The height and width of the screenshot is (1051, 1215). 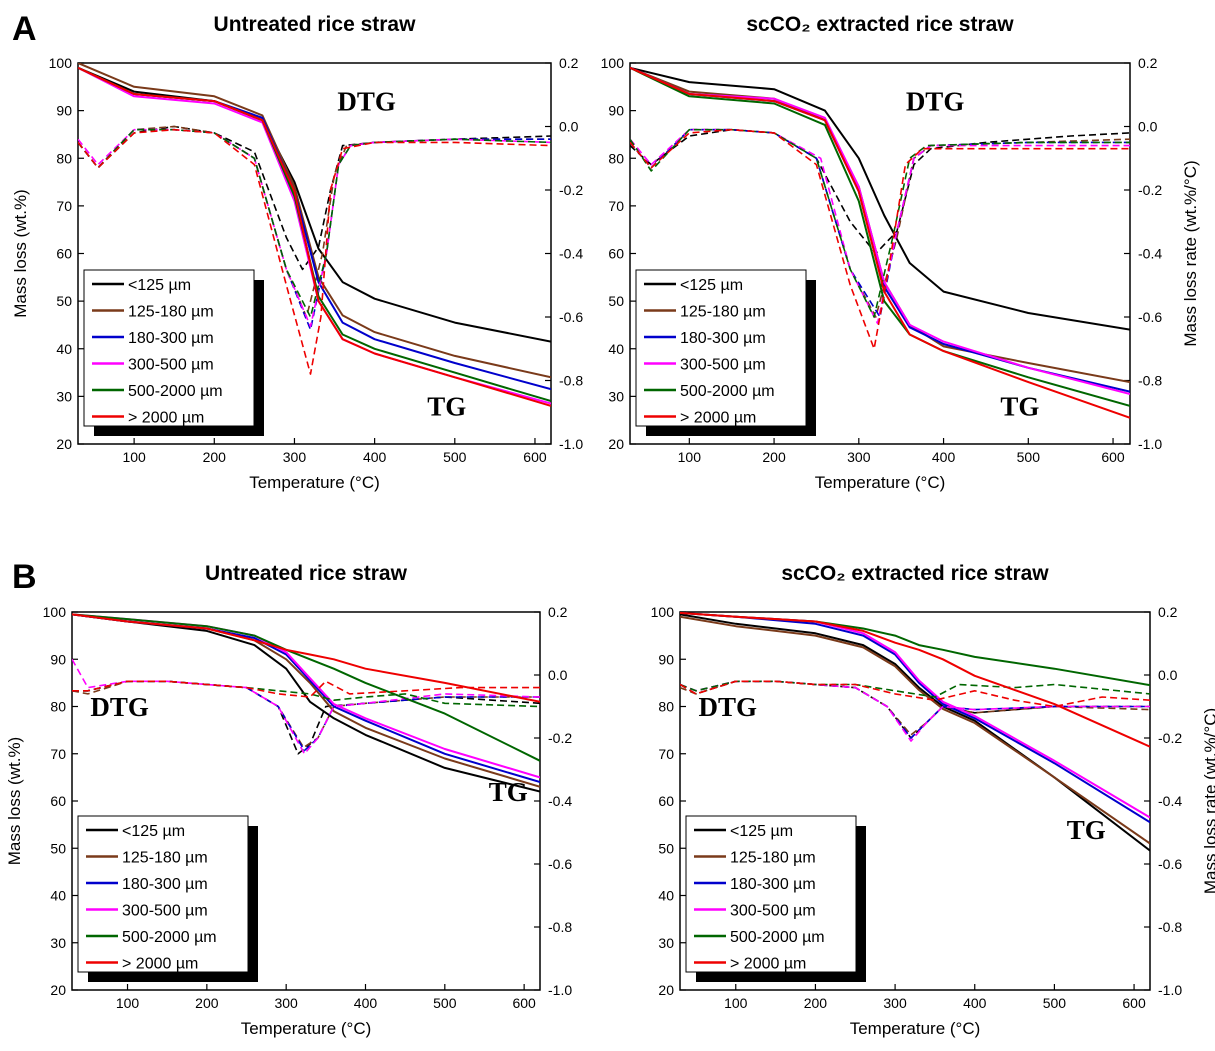 What do you see at coordinates (286, 1003) in the screenshot?
I see `x-tick-label: 300` at bounding box center [286, 1003].